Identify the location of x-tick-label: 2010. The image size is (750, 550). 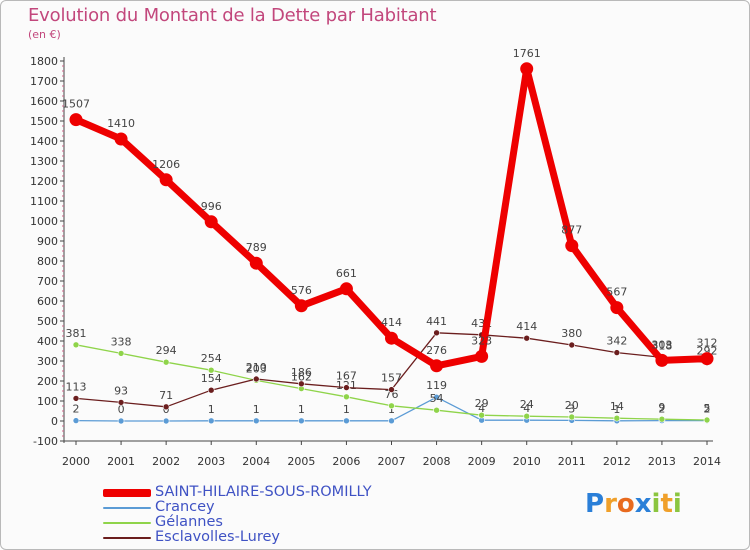
(527, 461).